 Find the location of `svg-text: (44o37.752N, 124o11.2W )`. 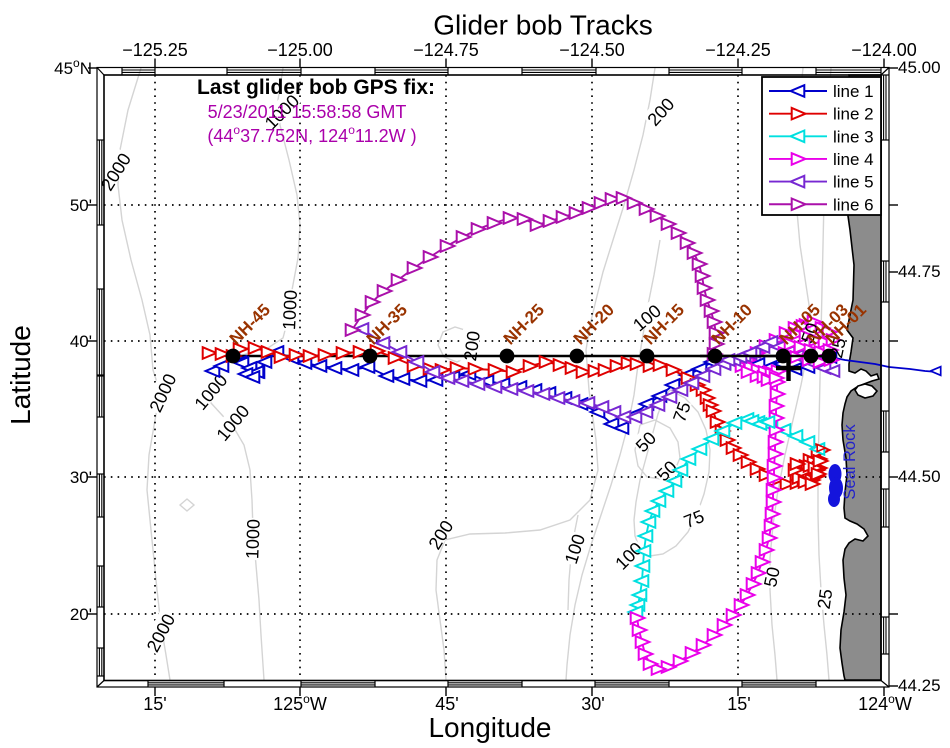

svg-text: (44o37.752N, 124o11.2W ) is located at coordinates (311, 134).